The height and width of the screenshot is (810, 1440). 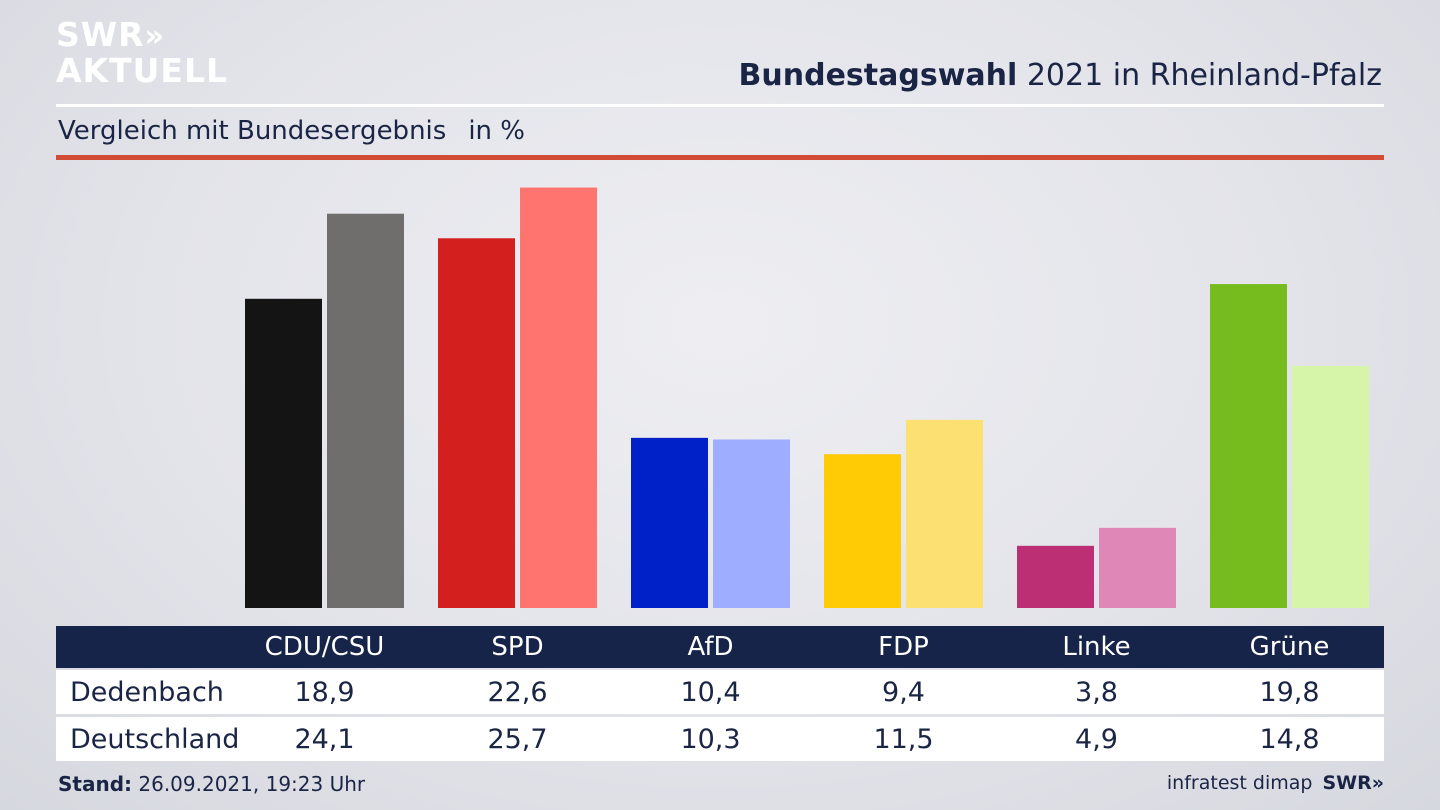 I want to click on logo-text-aktuell: AKTUELL, so click(x=142, y=70).